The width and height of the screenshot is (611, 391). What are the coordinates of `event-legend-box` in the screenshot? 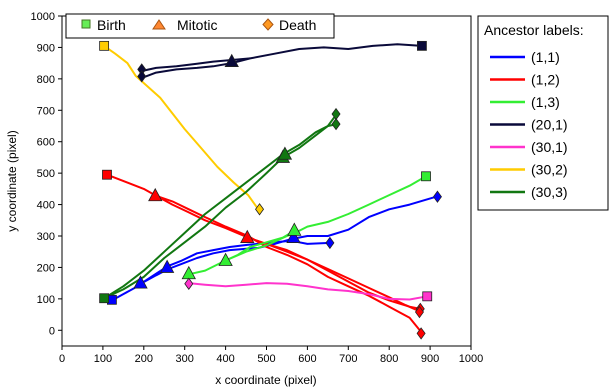 It's located at (200, 26).